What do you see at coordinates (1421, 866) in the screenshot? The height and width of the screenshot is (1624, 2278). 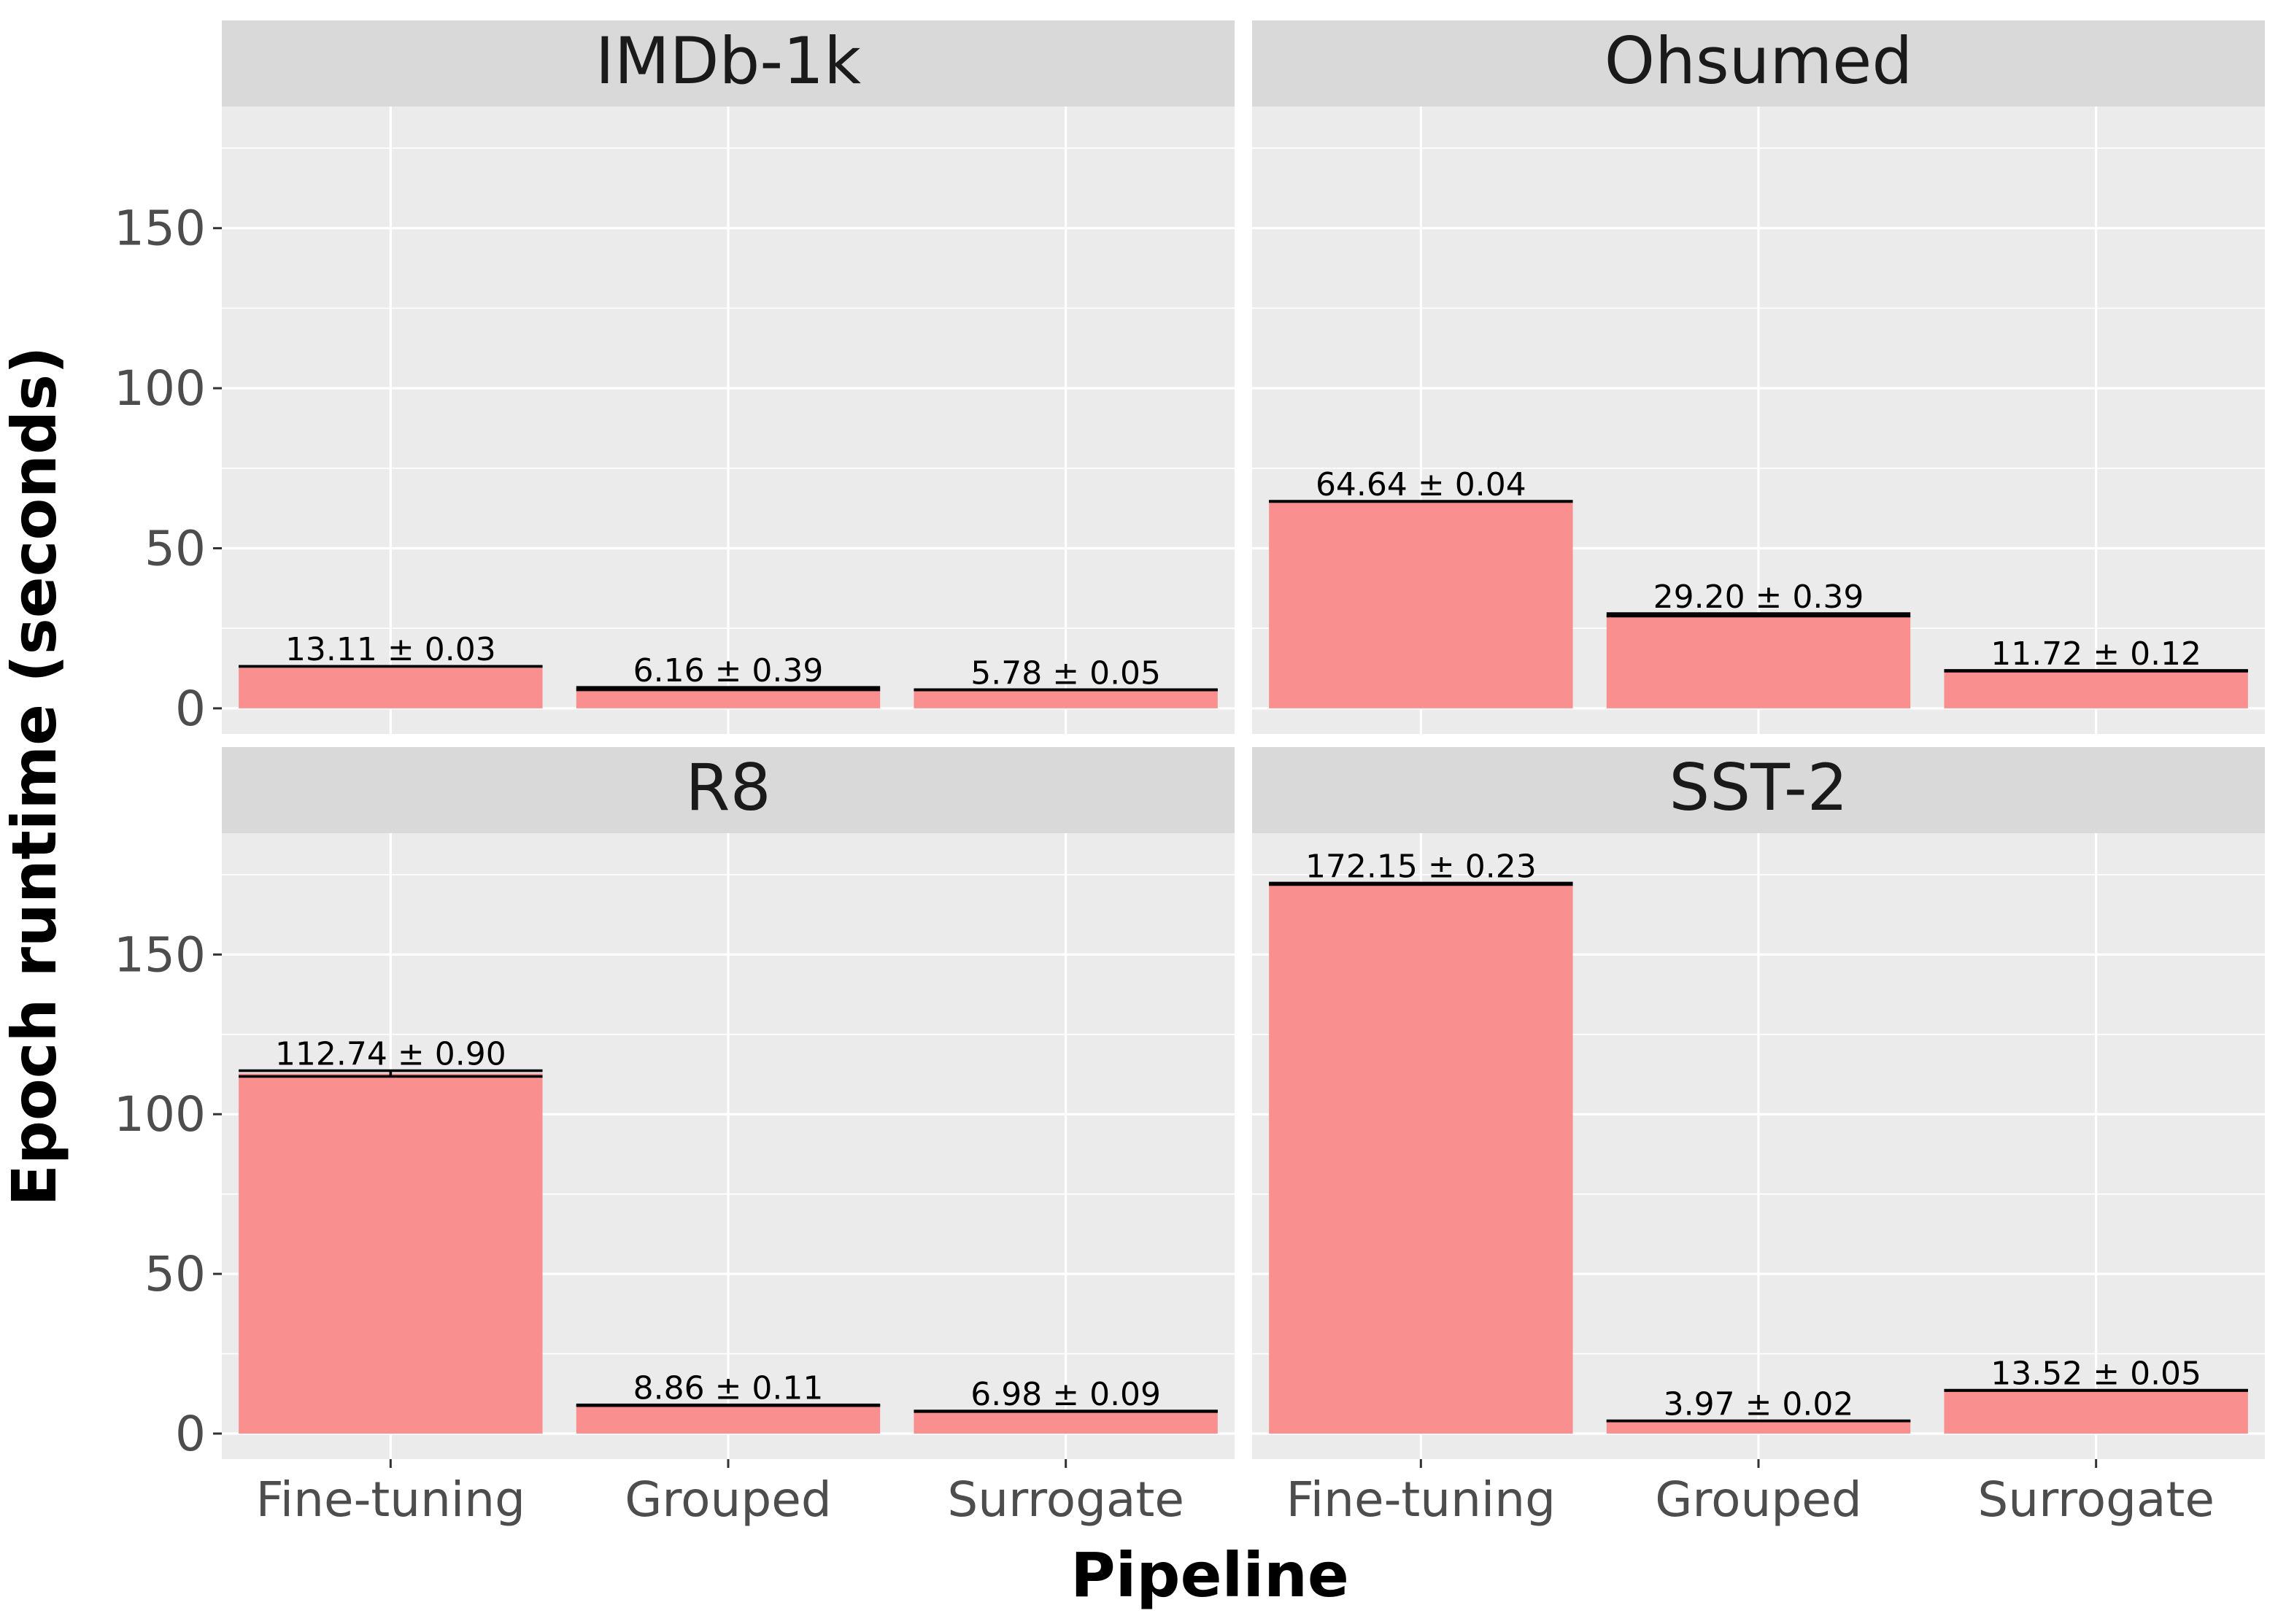 I see `data-label: 172.15 ± 0.23` at bounding box center [1421, 866].